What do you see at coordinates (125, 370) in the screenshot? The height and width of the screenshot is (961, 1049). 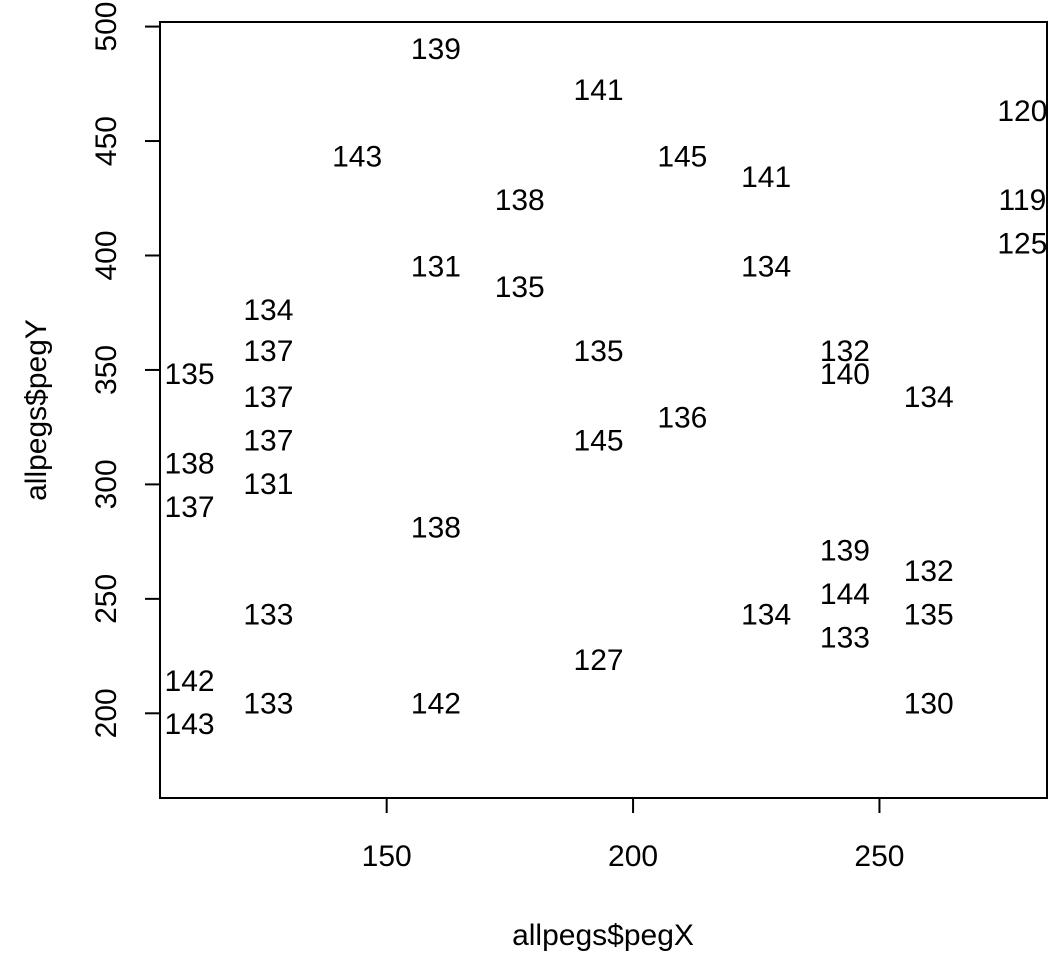 I see `y-axis: 200 250 300 350 400 450 500` at bounding box center [125, 370].